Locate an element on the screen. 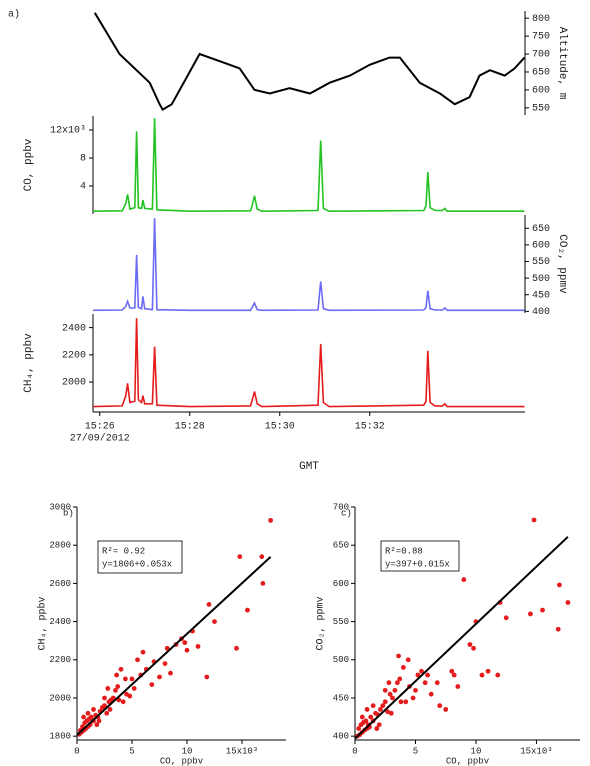 Image resolution: width=590 pixels, height=766 pixels. fit-line is located at coordinates (174, 646).